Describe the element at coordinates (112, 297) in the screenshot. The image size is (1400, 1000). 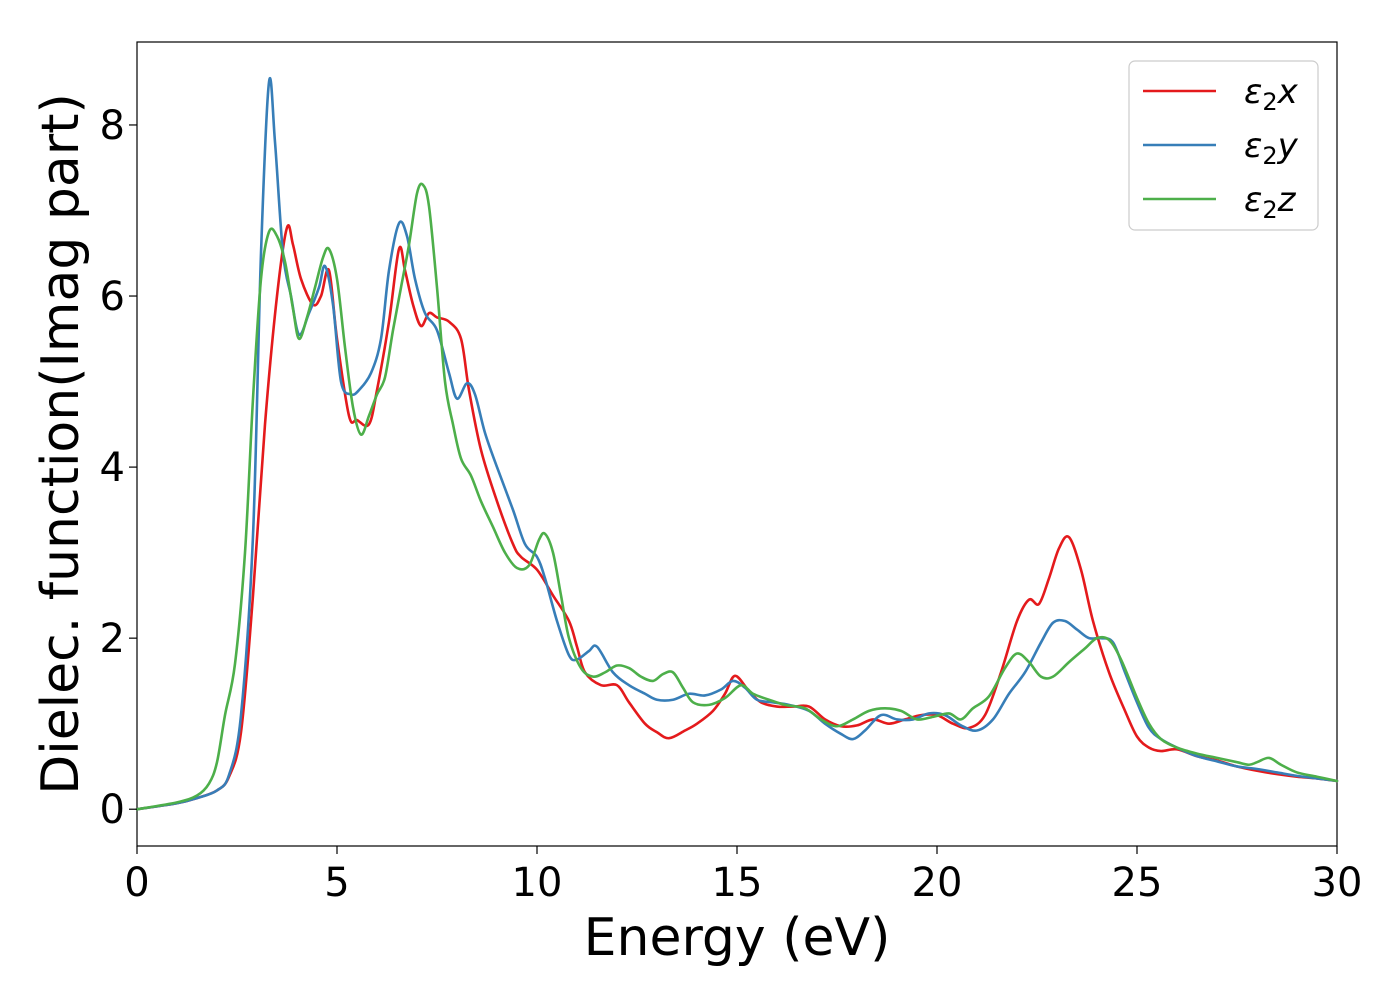
I see `y-tick-label: 6` at that location.